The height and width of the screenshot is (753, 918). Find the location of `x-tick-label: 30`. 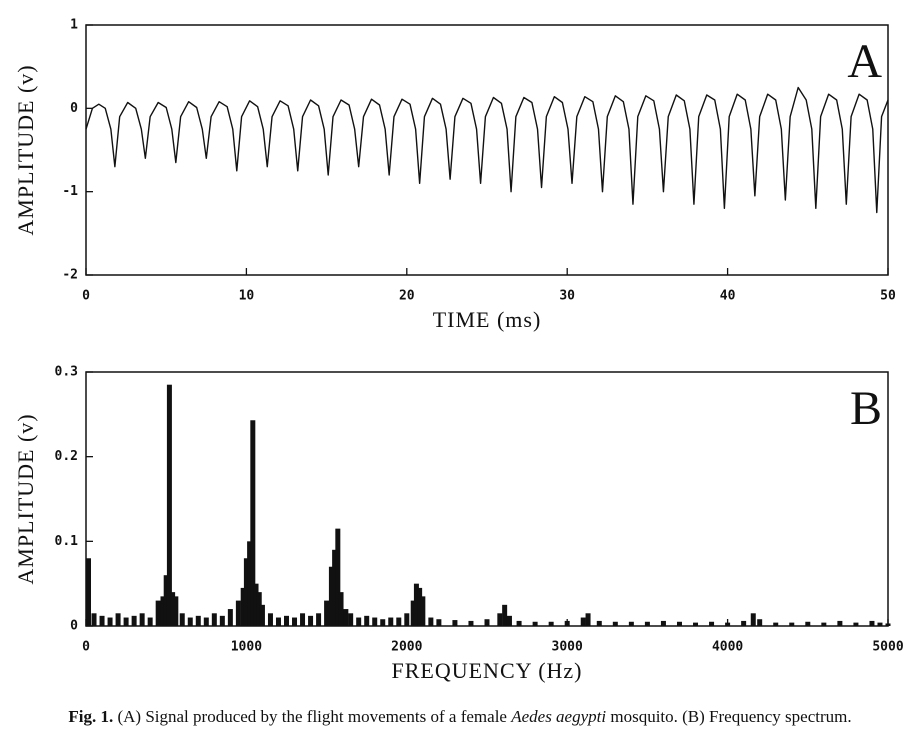

x-tick-label: 30 is located at coordinates (567, 296).